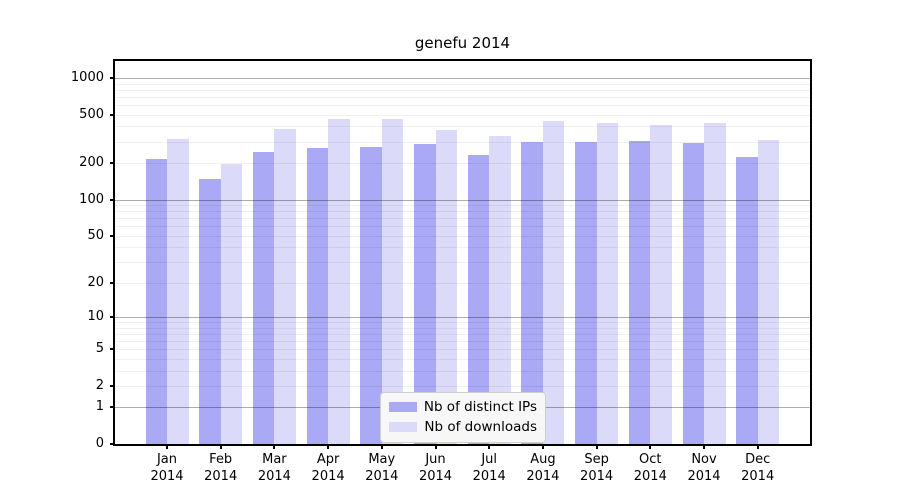  I want to click on y-tick-label: 0, so click(99, 443).